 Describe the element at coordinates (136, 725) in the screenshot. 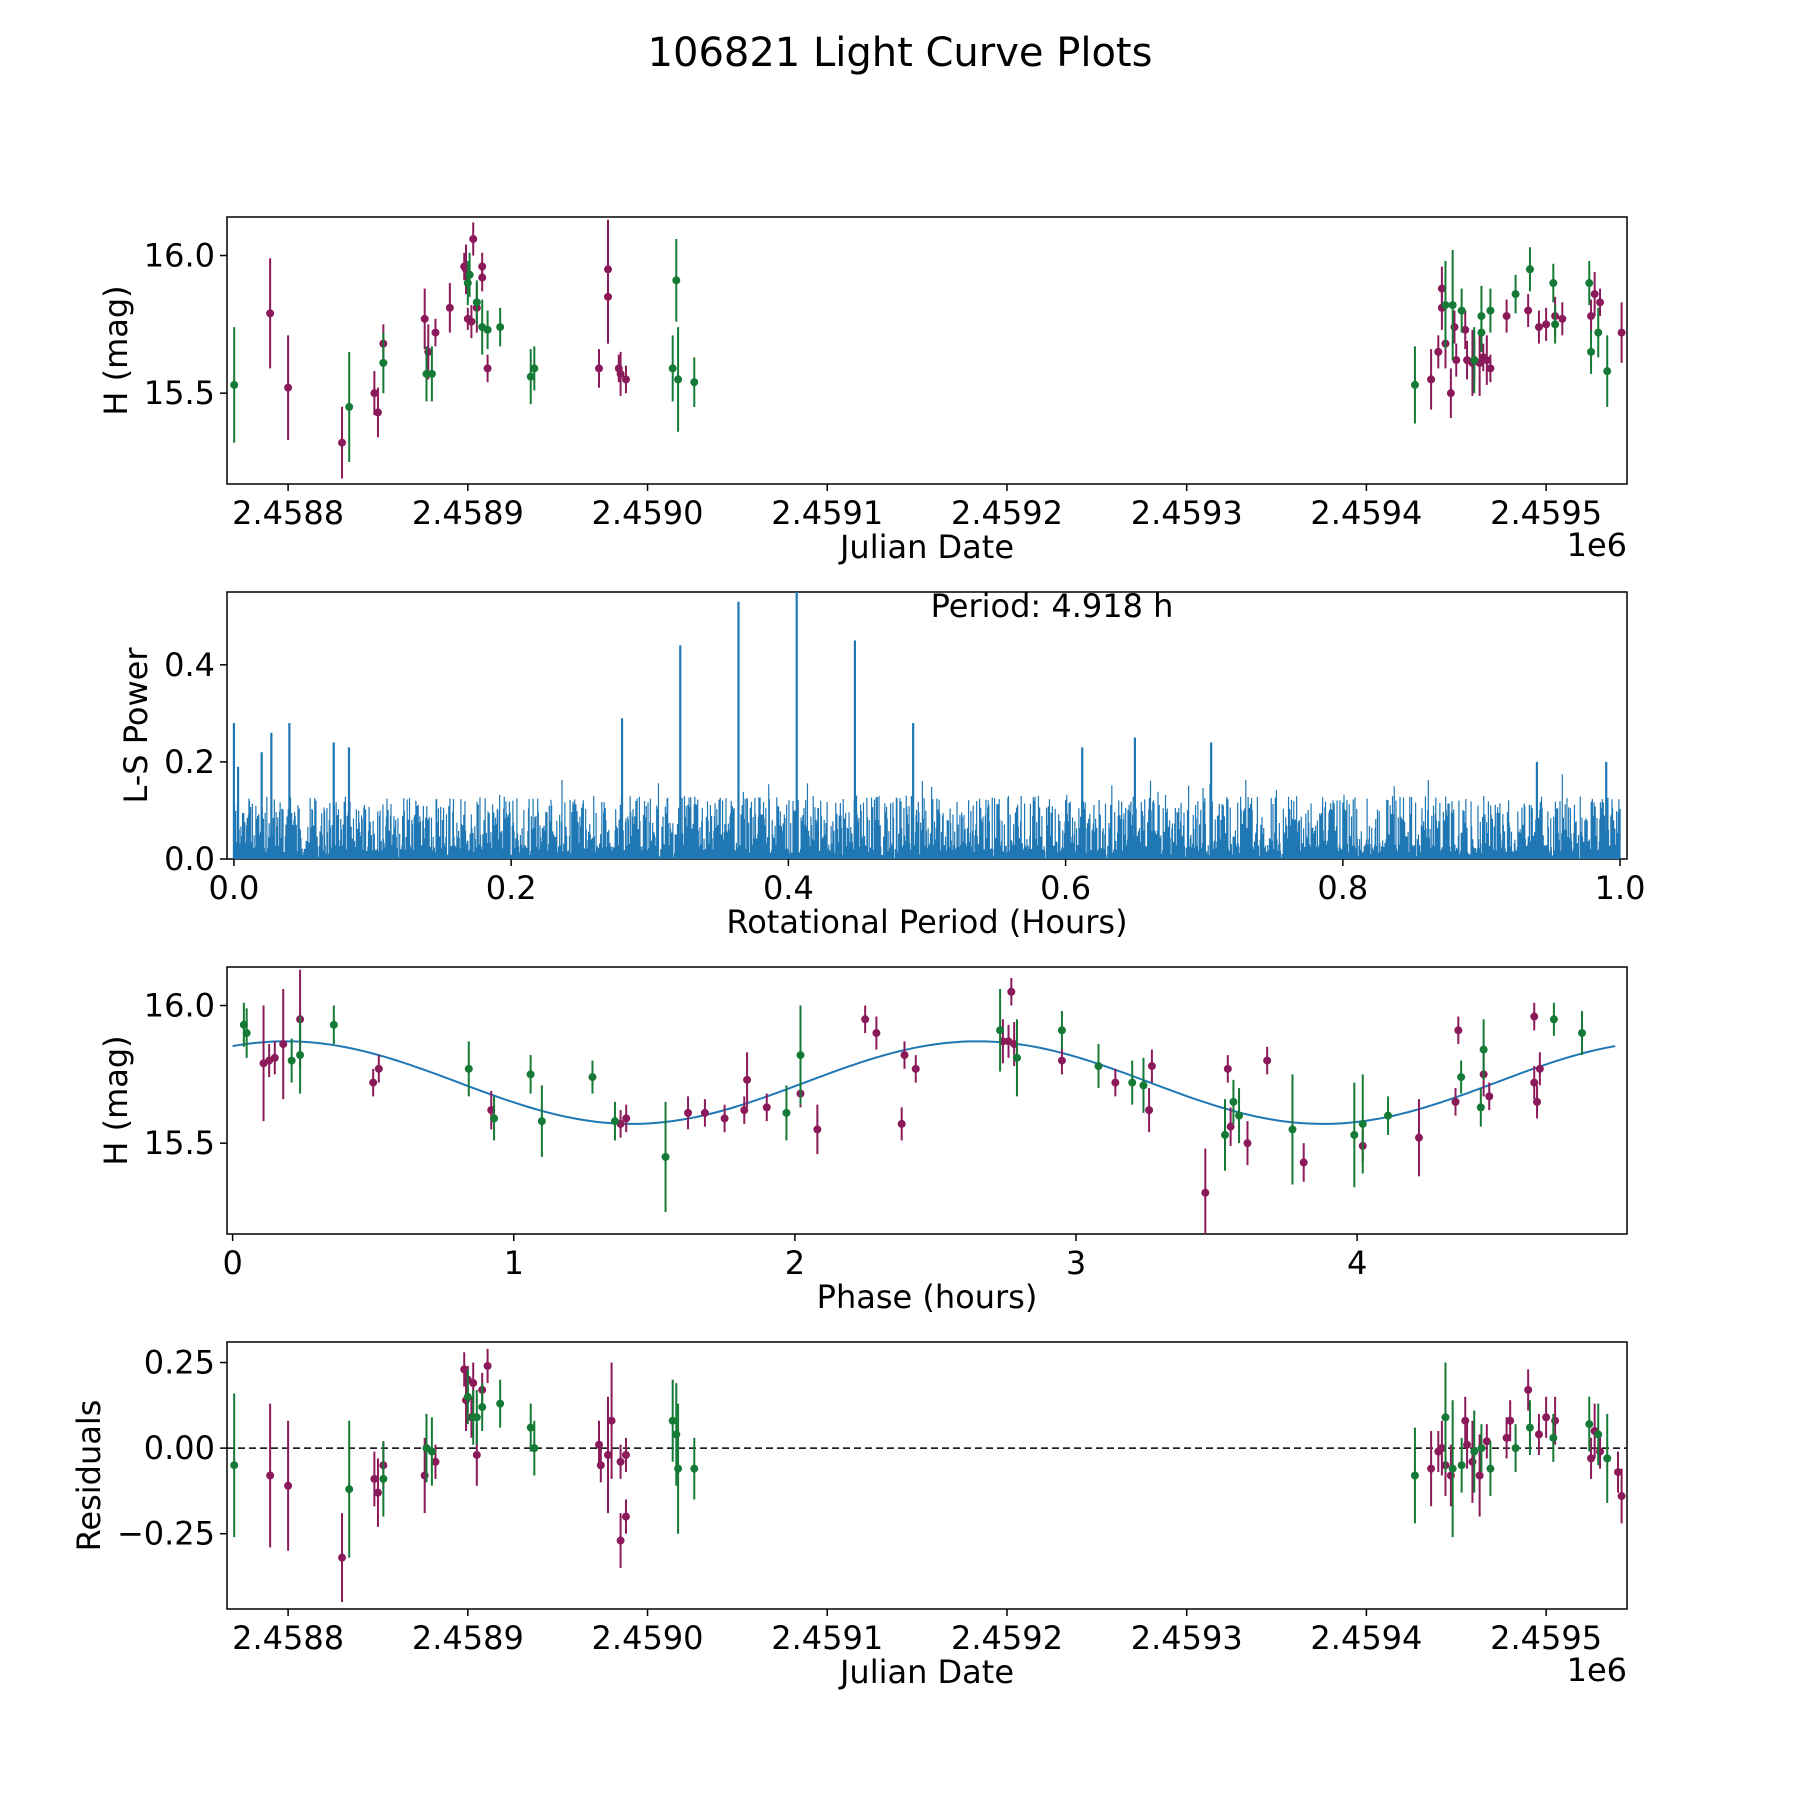

I see `y-axis-label: L-S Power` at that location.